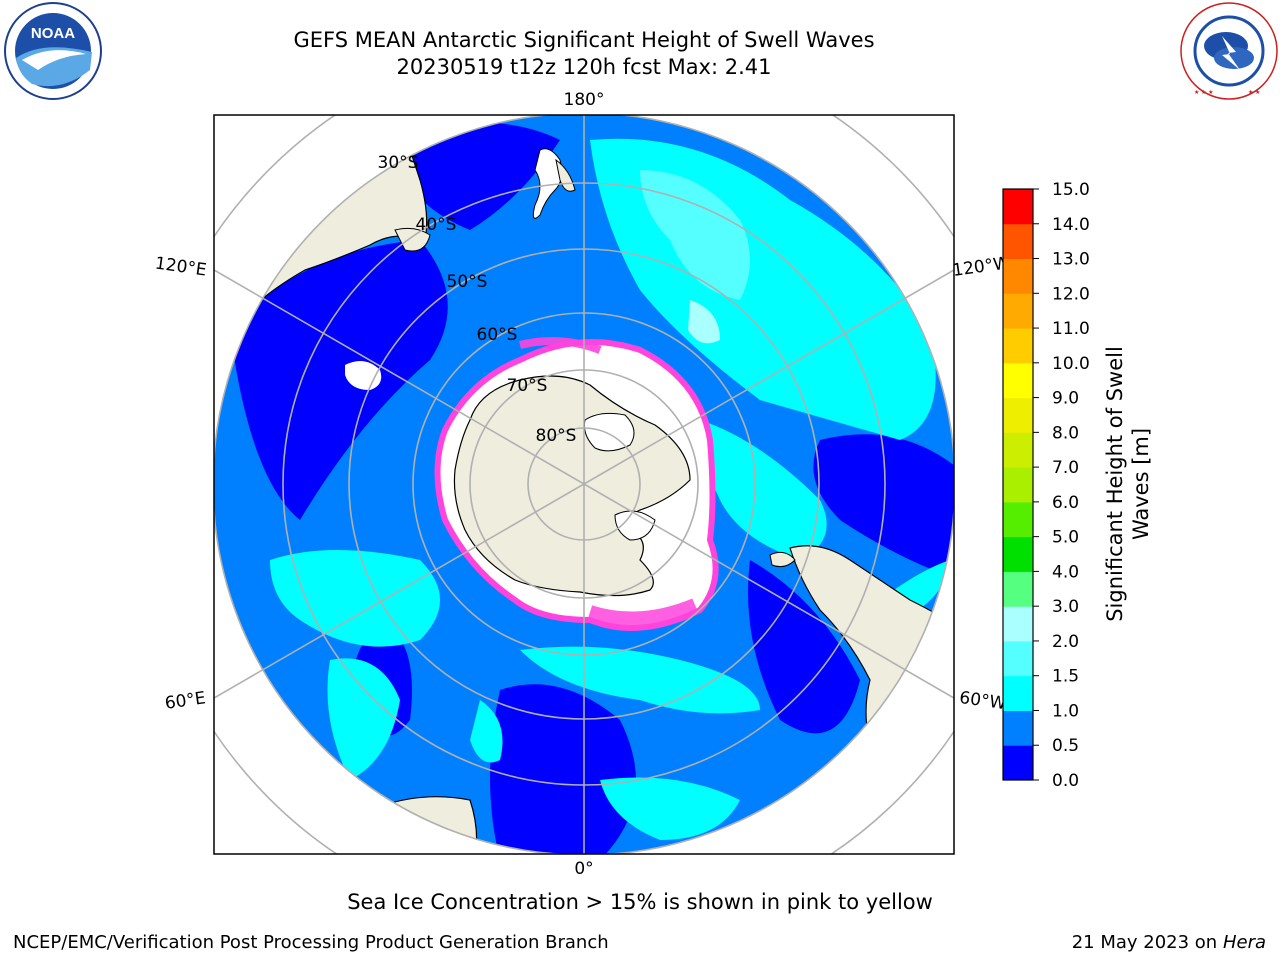 This screenshot has width=1280, height=960. What do you see at coordinates (1065, 746) in the screenshot?
I see `colorbar-tick-label: 0.5` at bounding box center [1065, 746].